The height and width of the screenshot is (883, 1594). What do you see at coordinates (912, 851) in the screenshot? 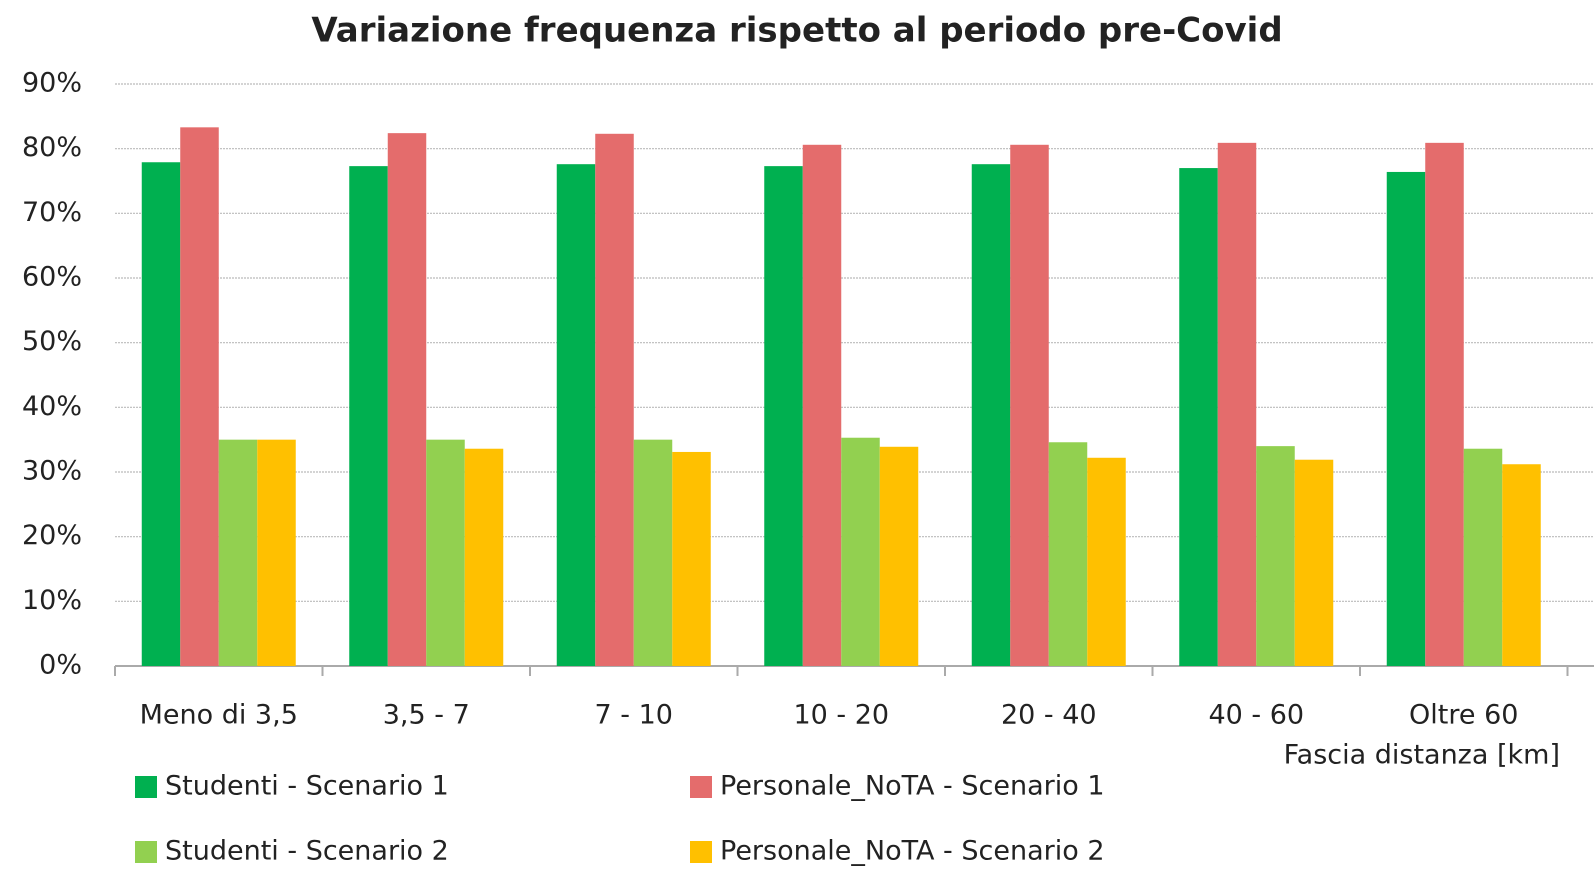
I see `legend-label: Personale_NoTA - Scenario 2` at bounding box center [912, 851].